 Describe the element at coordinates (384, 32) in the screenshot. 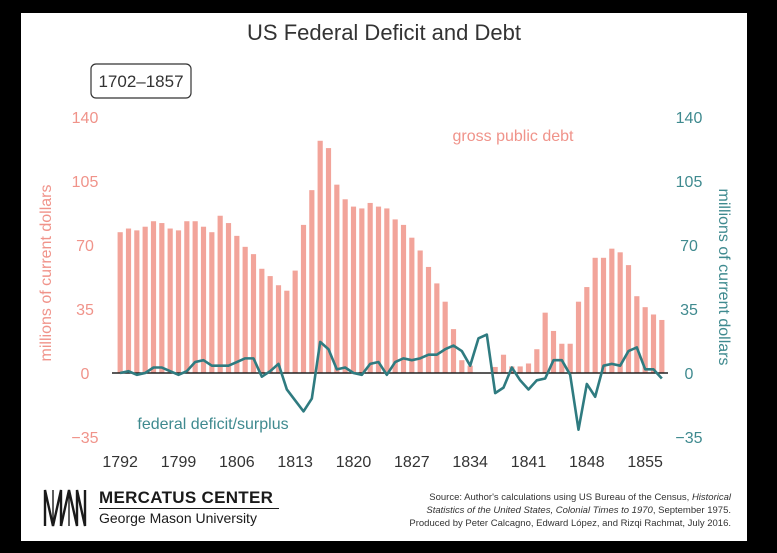

I see `chart-title: US Federal Deficit and Debt` at that location.